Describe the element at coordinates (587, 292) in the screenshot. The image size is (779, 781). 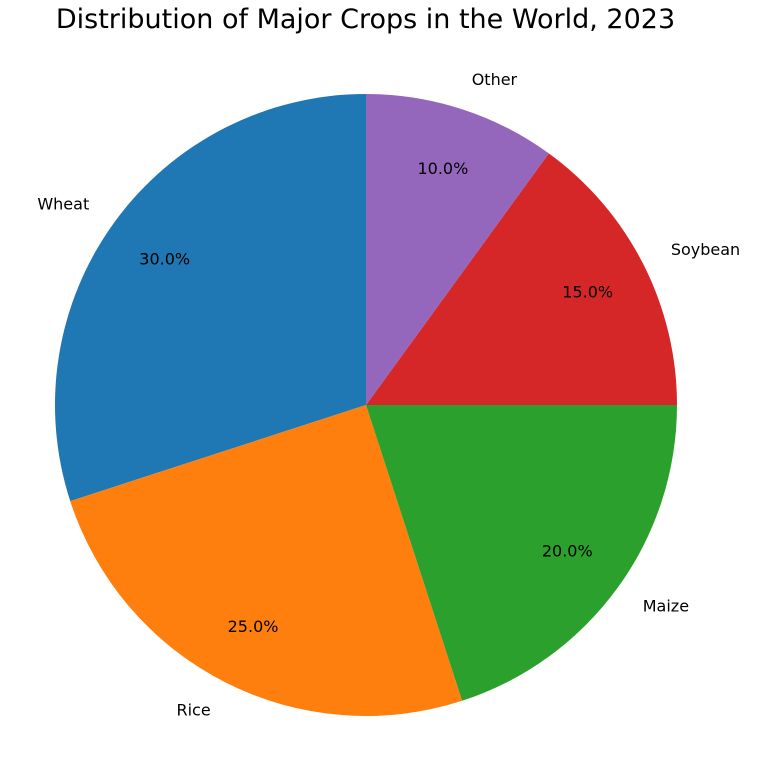
I see `slice-percent-soybean: 15.0%` at that location.